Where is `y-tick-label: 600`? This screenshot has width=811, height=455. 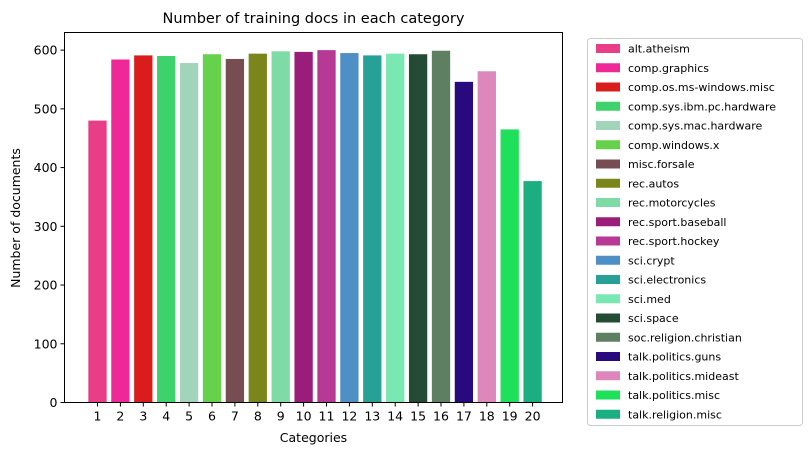 y-tick-label: 600 is located at coordinates (46, 50).